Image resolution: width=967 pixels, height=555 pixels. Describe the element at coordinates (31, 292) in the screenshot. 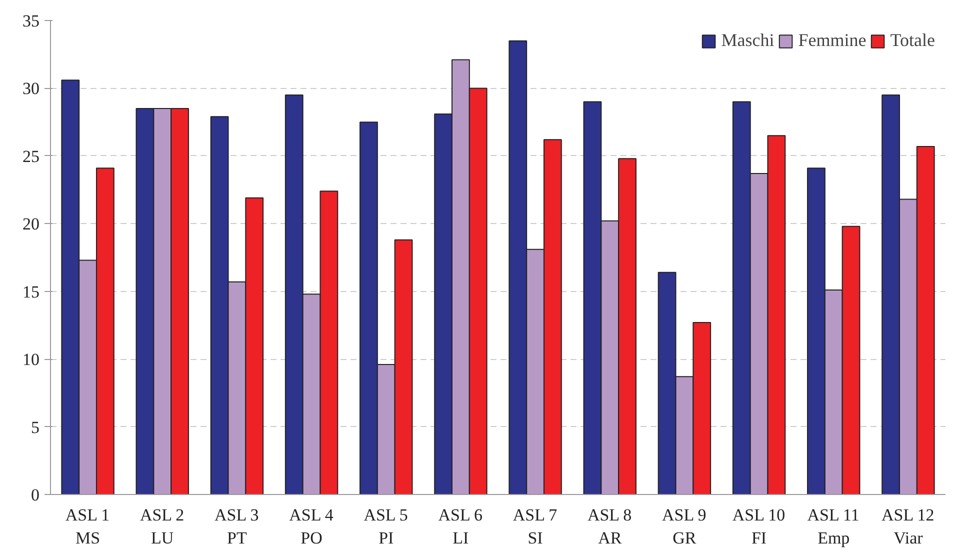

I see `y-tick-label: 15` at that location.